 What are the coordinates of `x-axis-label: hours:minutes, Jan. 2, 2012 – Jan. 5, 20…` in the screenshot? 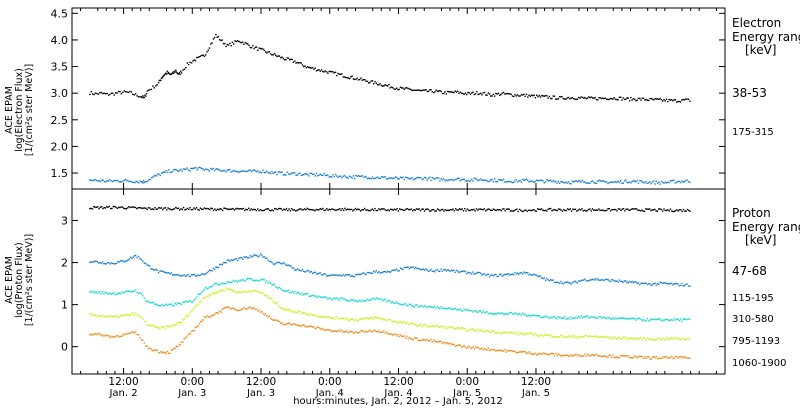 It's located at (398, 401).